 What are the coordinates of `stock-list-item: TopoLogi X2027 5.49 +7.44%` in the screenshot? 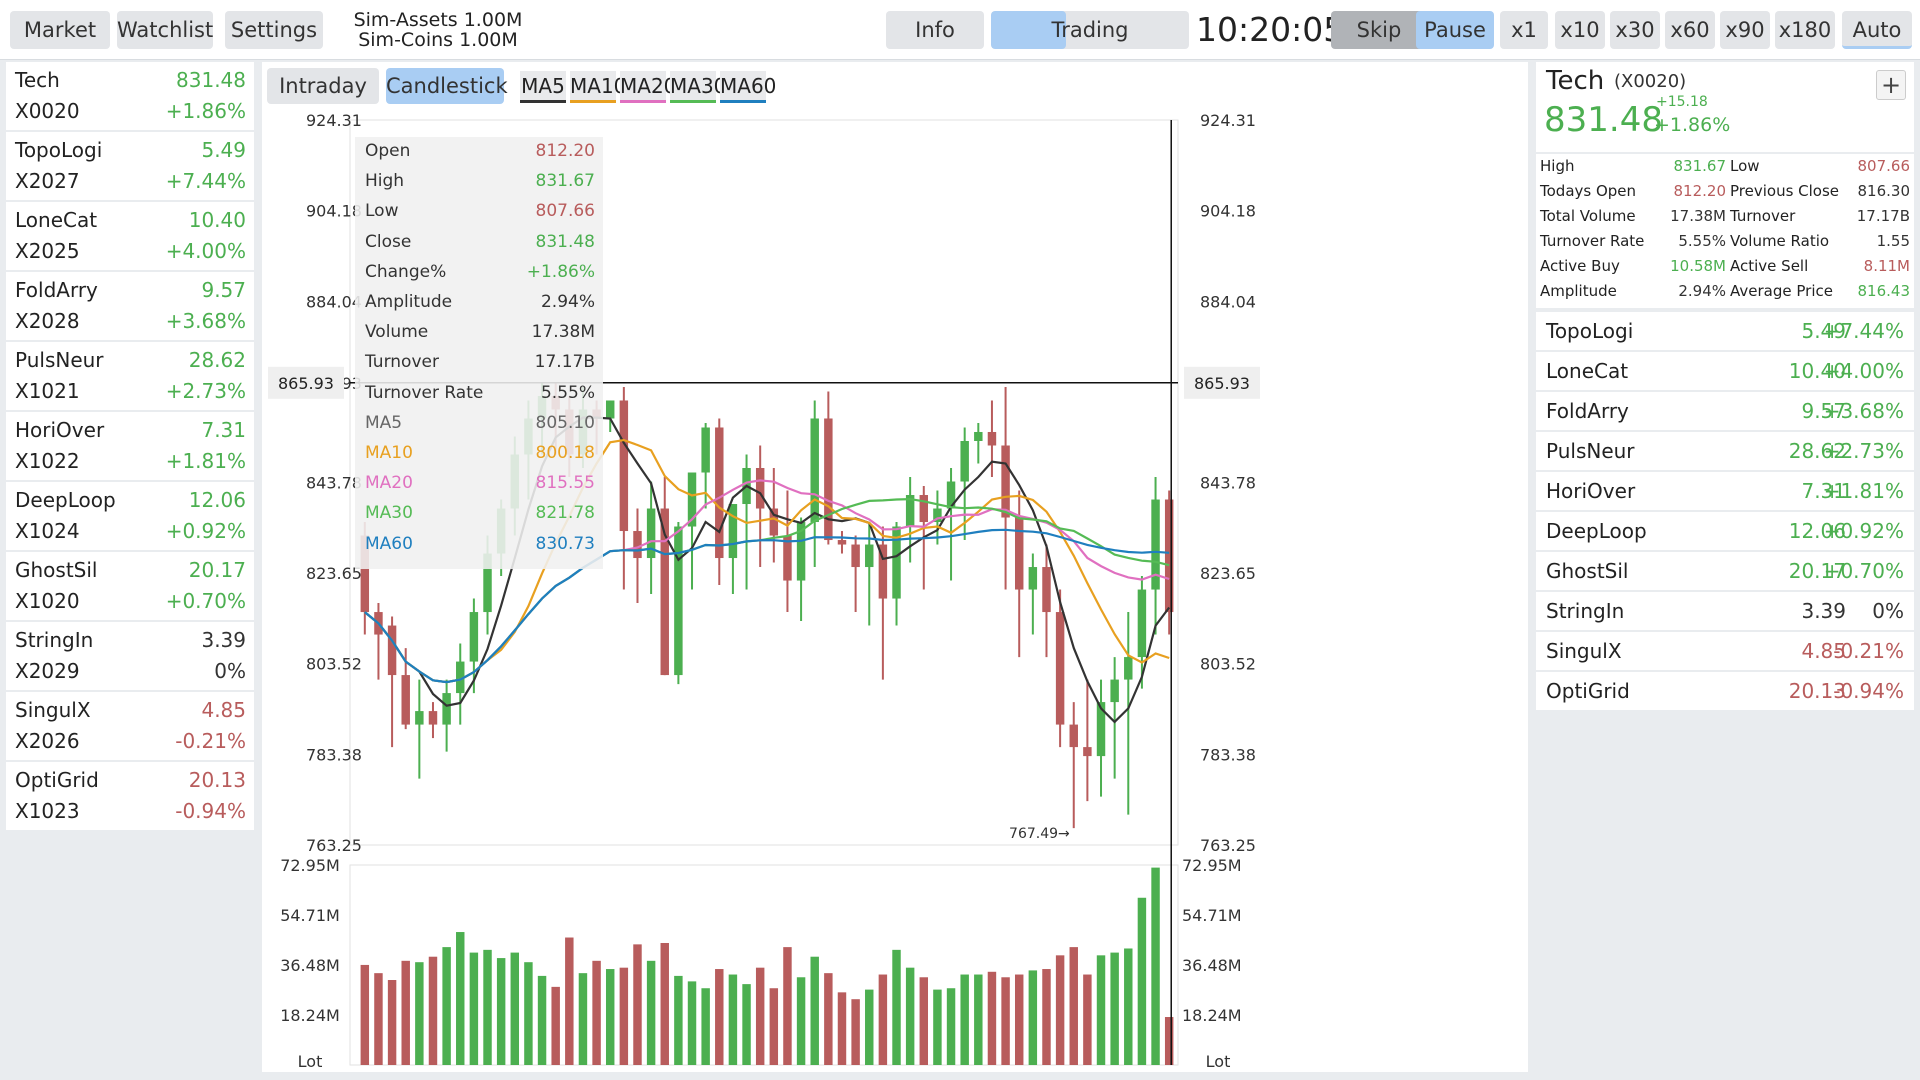 It's located at (130, 166).